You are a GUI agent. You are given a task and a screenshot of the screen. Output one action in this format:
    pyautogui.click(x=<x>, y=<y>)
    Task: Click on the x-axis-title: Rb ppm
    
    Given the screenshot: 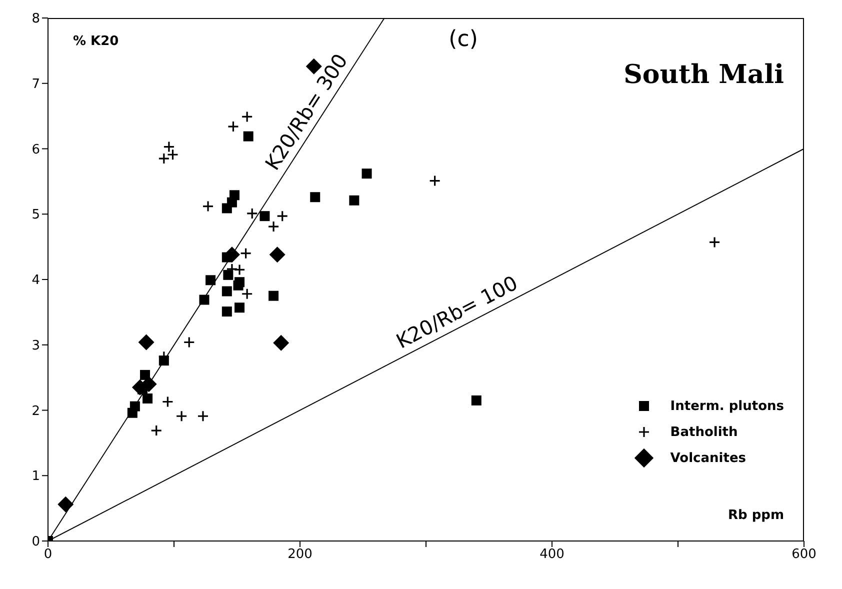 What is the action you would take?
    pyautogui.click(x=756, y=515)
    